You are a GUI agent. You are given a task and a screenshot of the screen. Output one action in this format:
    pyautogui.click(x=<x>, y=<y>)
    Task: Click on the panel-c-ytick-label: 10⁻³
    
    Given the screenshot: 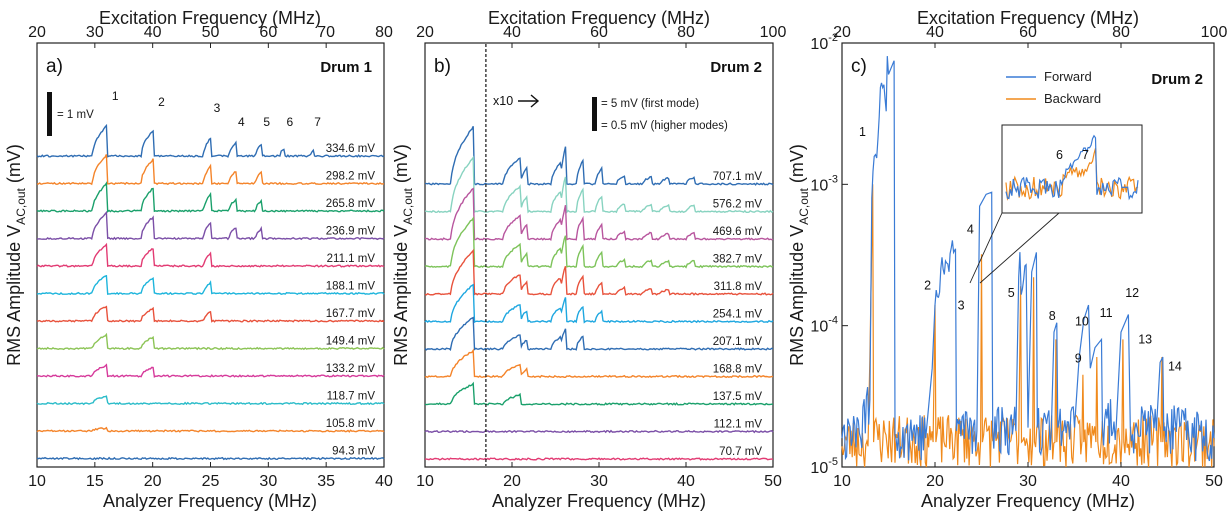 What is the action you would take?
    pyautogui.click(x=824, y=183)
    